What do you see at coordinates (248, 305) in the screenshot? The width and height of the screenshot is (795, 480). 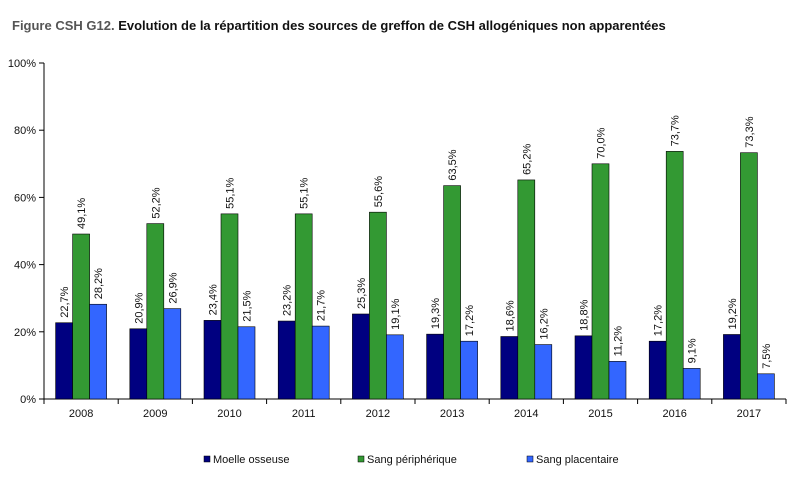 I see `data-label: 21,5%` at bounding box center [248, 305].